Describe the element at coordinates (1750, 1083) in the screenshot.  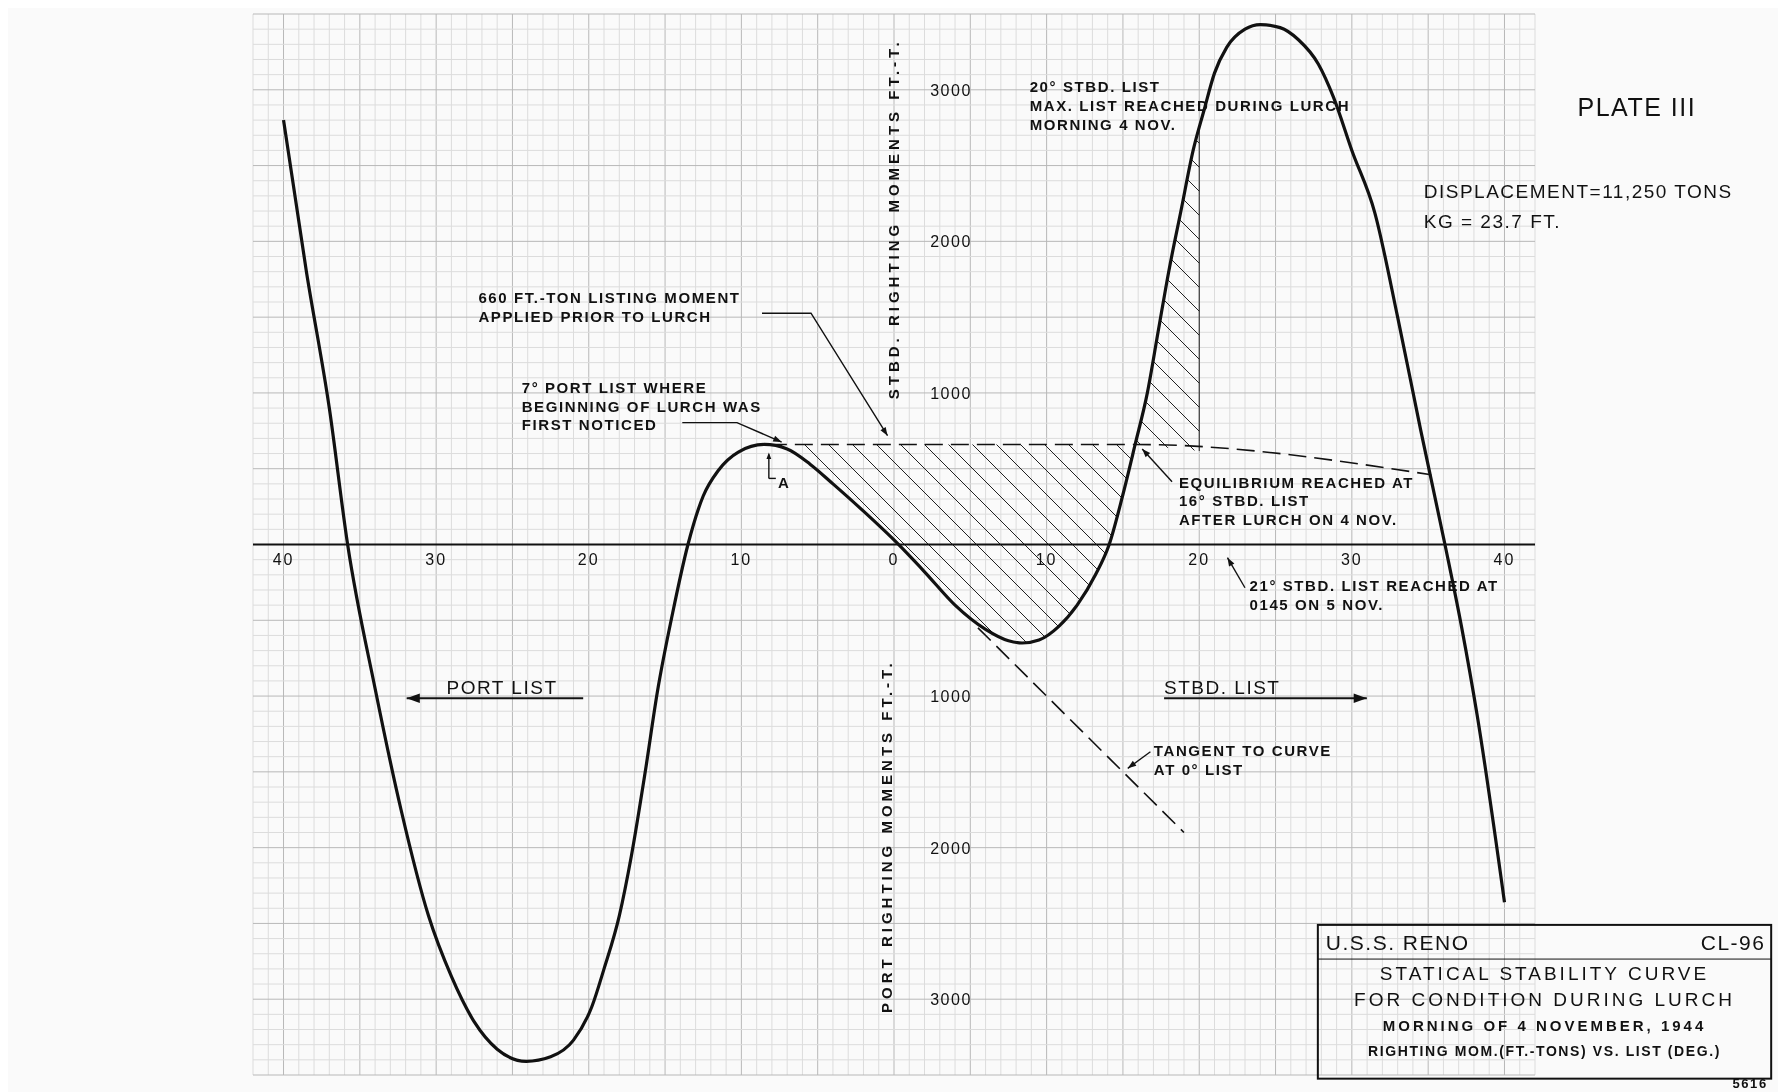
I see `text: 5616` at that location.